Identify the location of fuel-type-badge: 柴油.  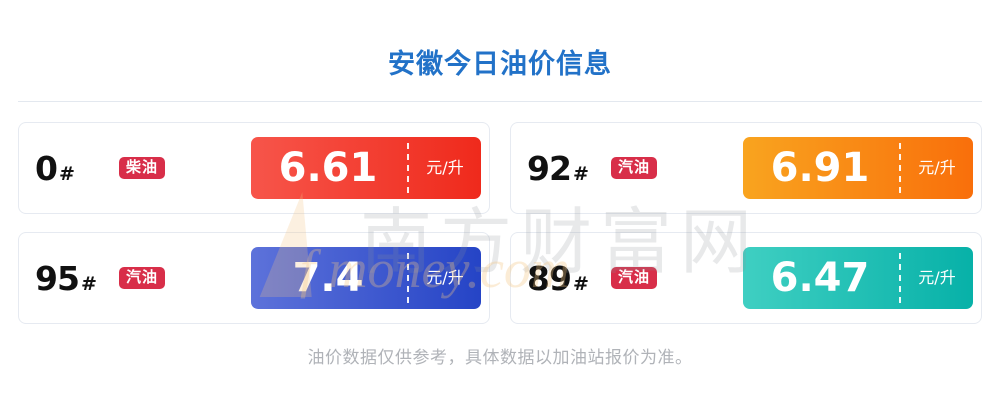
(142, 168).